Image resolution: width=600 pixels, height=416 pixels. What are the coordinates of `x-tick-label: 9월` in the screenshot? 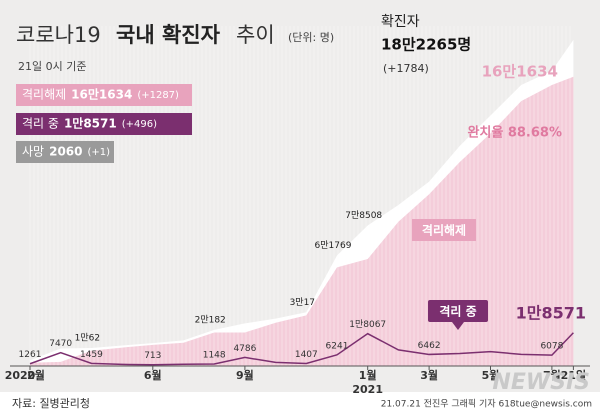 It's located at (245, 375).